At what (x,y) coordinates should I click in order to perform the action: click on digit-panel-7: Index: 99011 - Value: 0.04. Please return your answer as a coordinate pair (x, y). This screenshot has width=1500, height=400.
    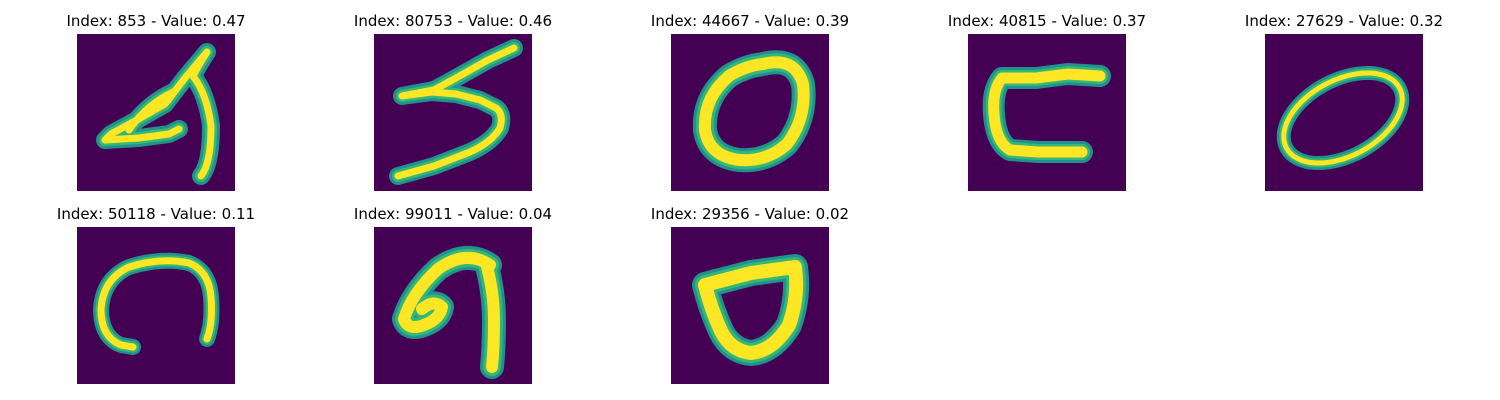
    Looking at the image, I should click on (473, 295).